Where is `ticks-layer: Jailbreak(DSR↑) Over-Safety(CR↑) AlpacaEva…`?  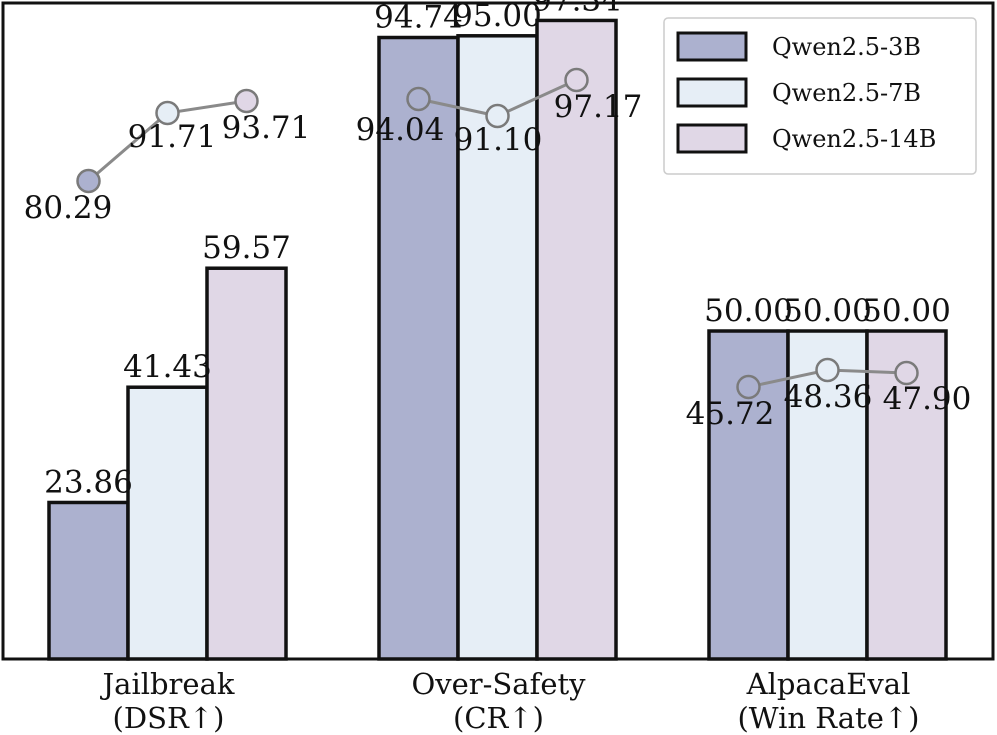 ticks-layer: Jailbreak(DSR↑) Over-Safety(CR↑) AlpacaEva… is located at coordinates (510, 701).